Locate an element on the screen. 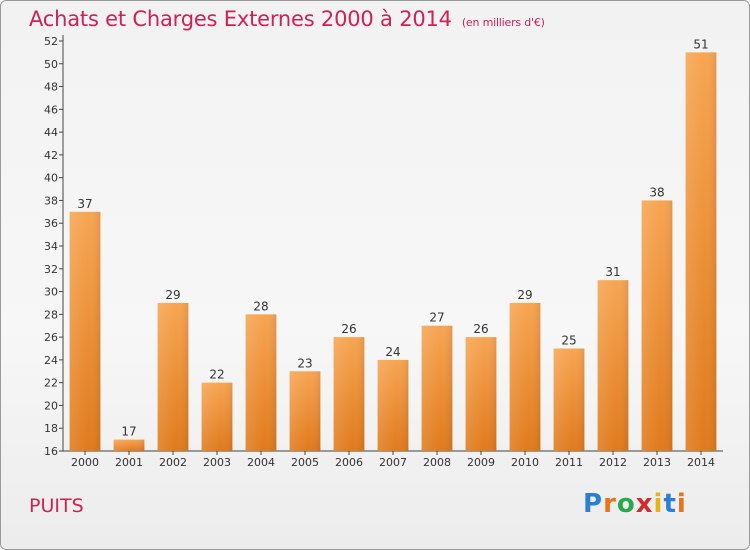  x-tick-label: 2005 is located at coordinates (305, 462).